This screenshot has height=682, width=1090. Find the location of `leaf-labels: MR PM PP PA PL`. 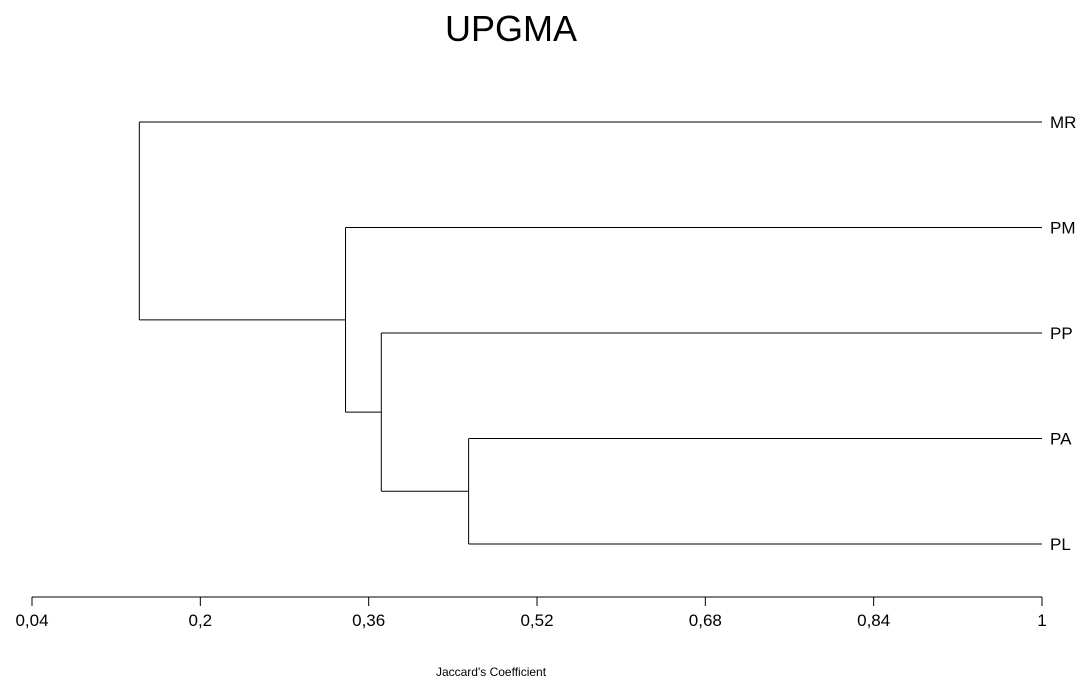

leaf-labels: MR PM PP PA PL is located at coordinates (1063, 333).